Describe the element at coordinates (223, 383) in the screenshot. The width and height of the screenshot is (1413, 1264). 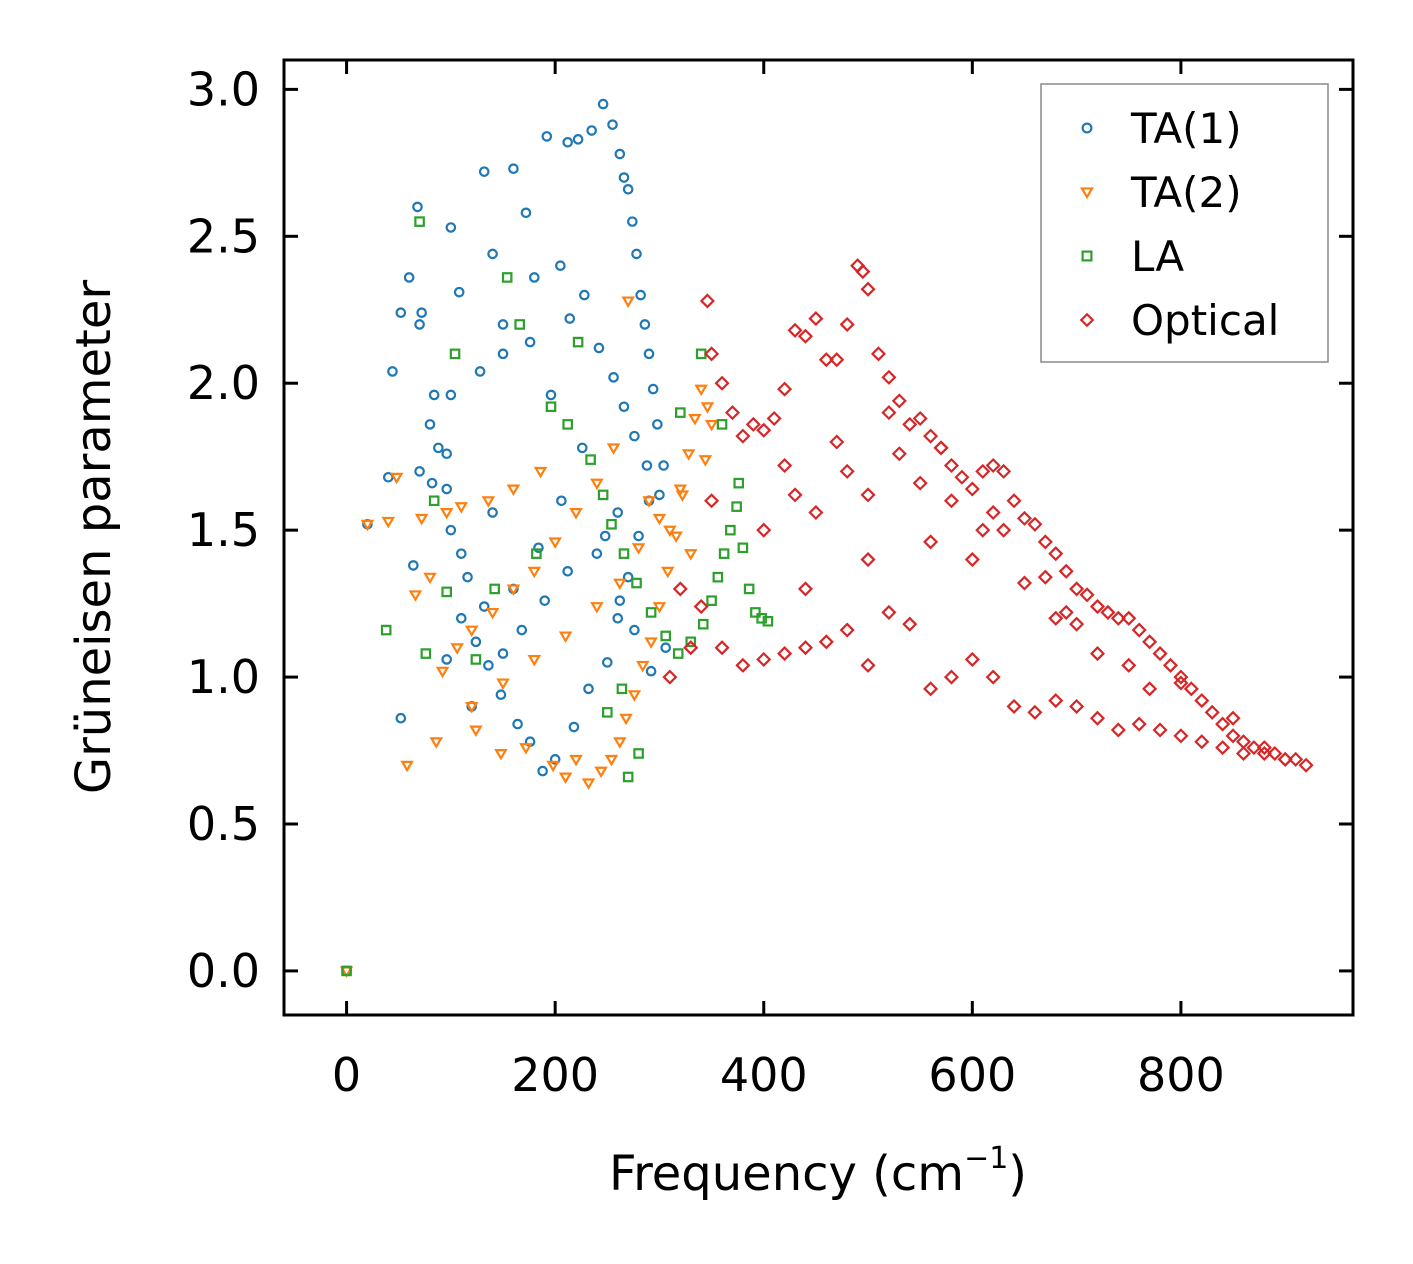
I see `y-tick-label: 2.0` at that location.